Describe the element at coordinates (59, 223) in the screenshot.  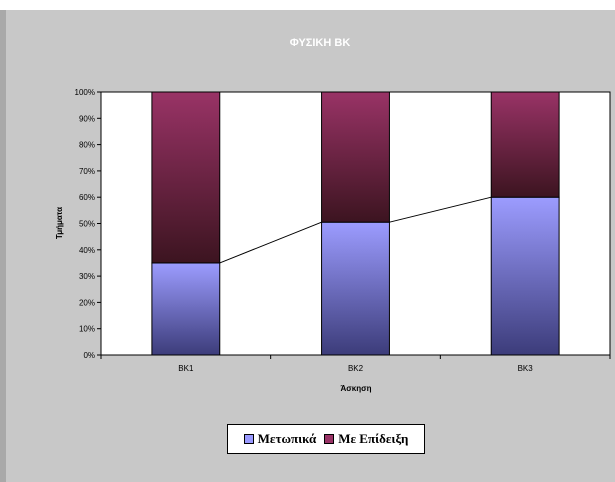
I see `y-axis-label: Τμήματα` at that location.